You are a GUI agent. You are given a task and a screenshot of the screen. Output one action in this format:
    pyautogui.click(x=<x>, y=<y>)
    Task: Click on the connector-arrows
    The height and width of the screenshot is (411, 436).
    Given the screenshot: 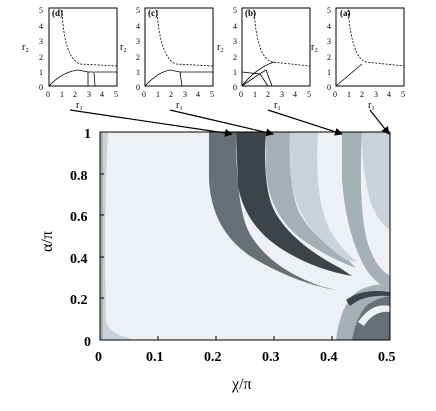 What is the action you would take?
    pyautogui.click(x=229, y=123)
    